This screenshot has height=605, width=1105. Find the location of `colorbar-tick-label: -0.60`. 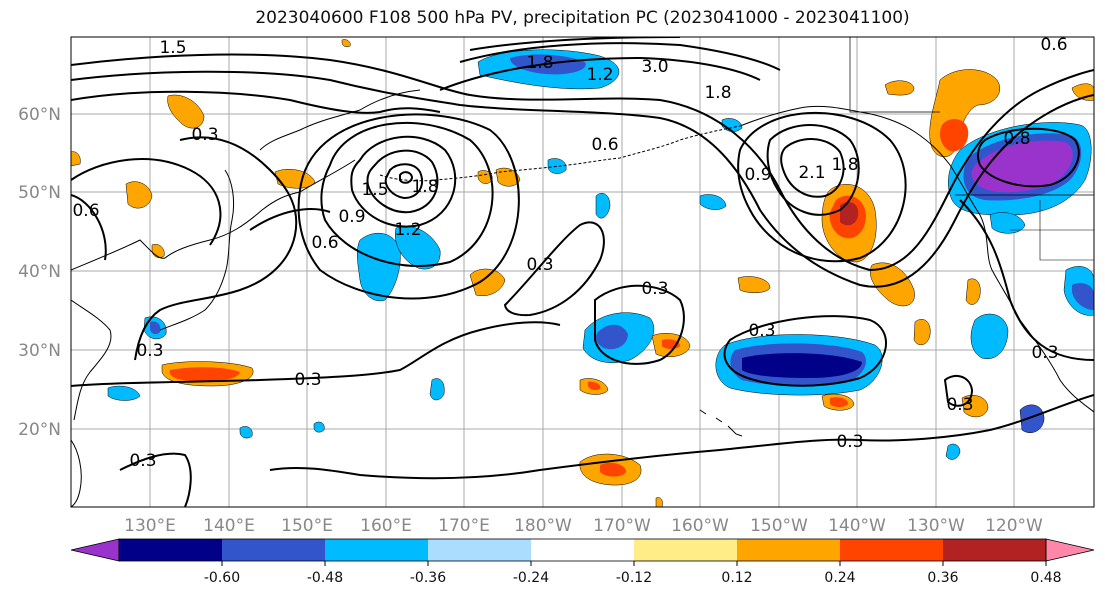

colorbar-tick-label: -0.60 is located at coordinates (222, 578).